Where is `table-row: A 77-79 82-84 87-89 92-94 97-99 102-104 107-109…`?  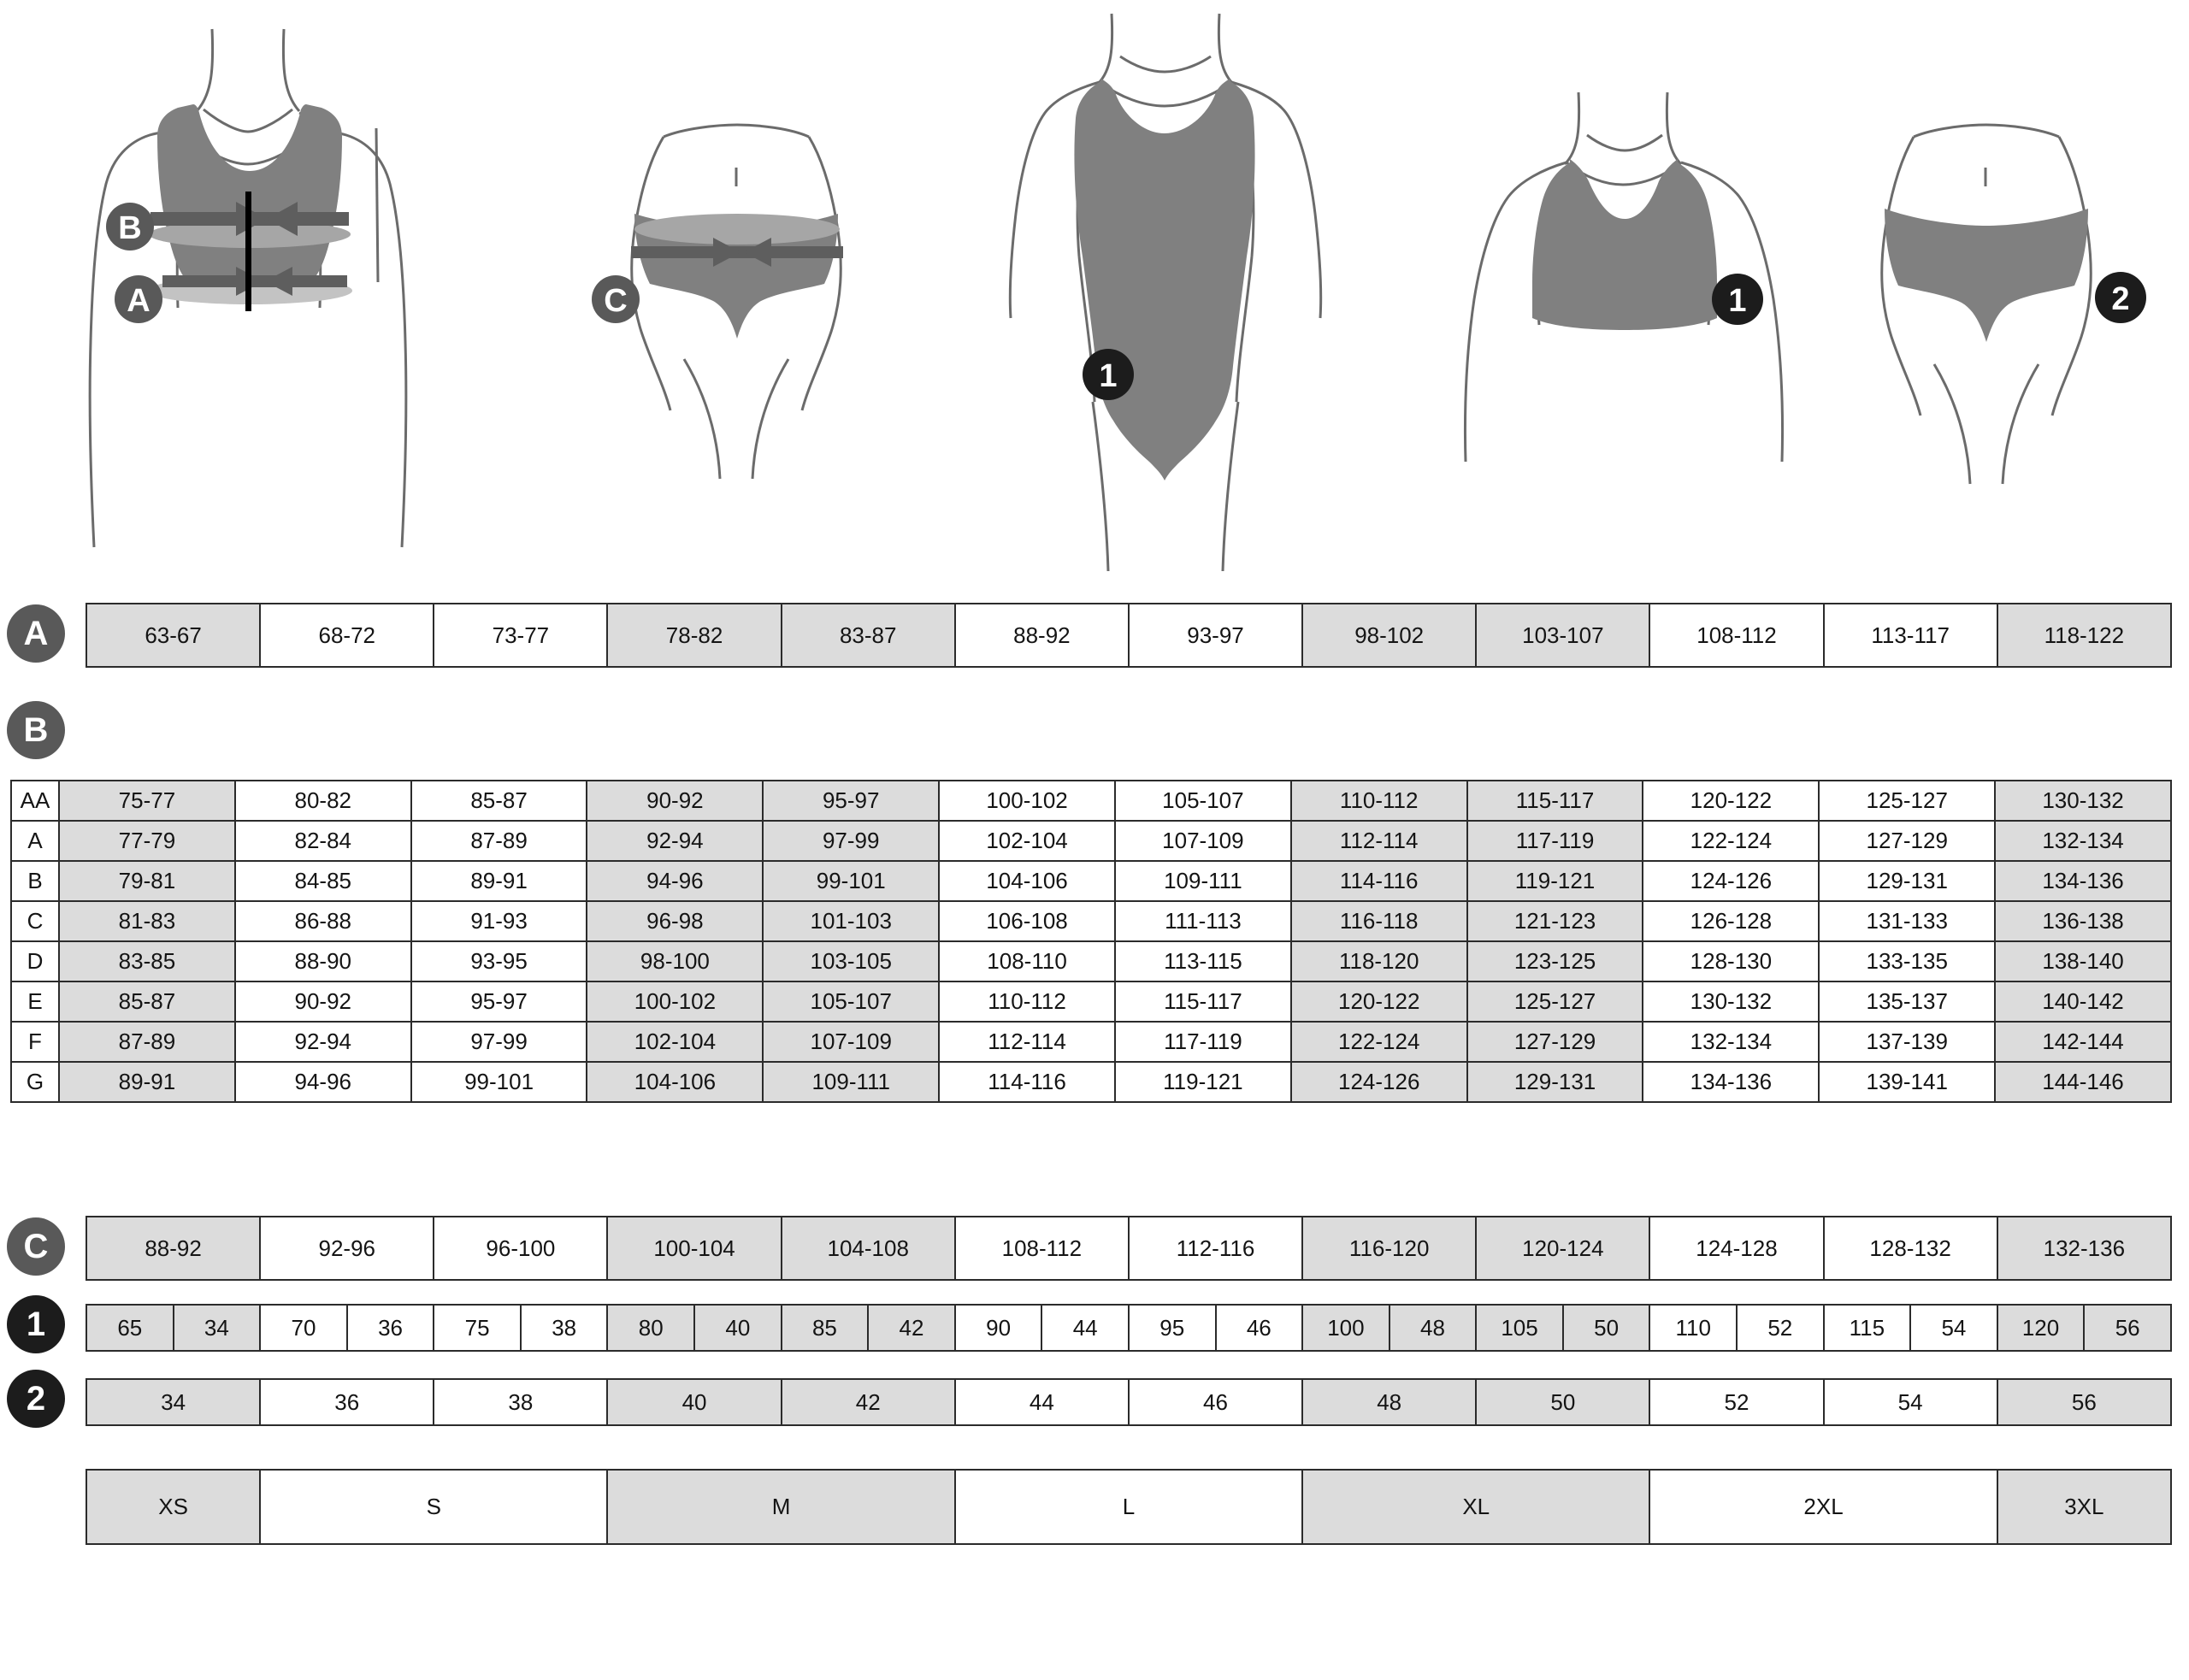 table-row: A 77-79 82-84 87-89 92-94 97-99 102-104 107-109… is located at coordinates (1091, 841).